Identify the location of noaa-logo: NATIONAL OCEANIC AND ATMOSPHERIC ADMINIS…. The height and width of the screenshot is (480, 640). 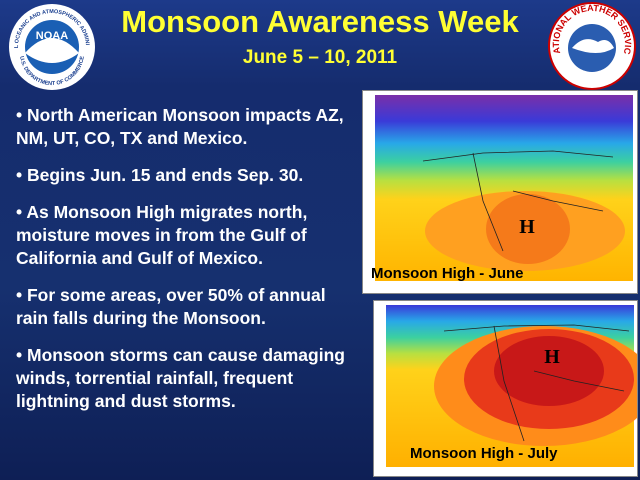
(51, 46).